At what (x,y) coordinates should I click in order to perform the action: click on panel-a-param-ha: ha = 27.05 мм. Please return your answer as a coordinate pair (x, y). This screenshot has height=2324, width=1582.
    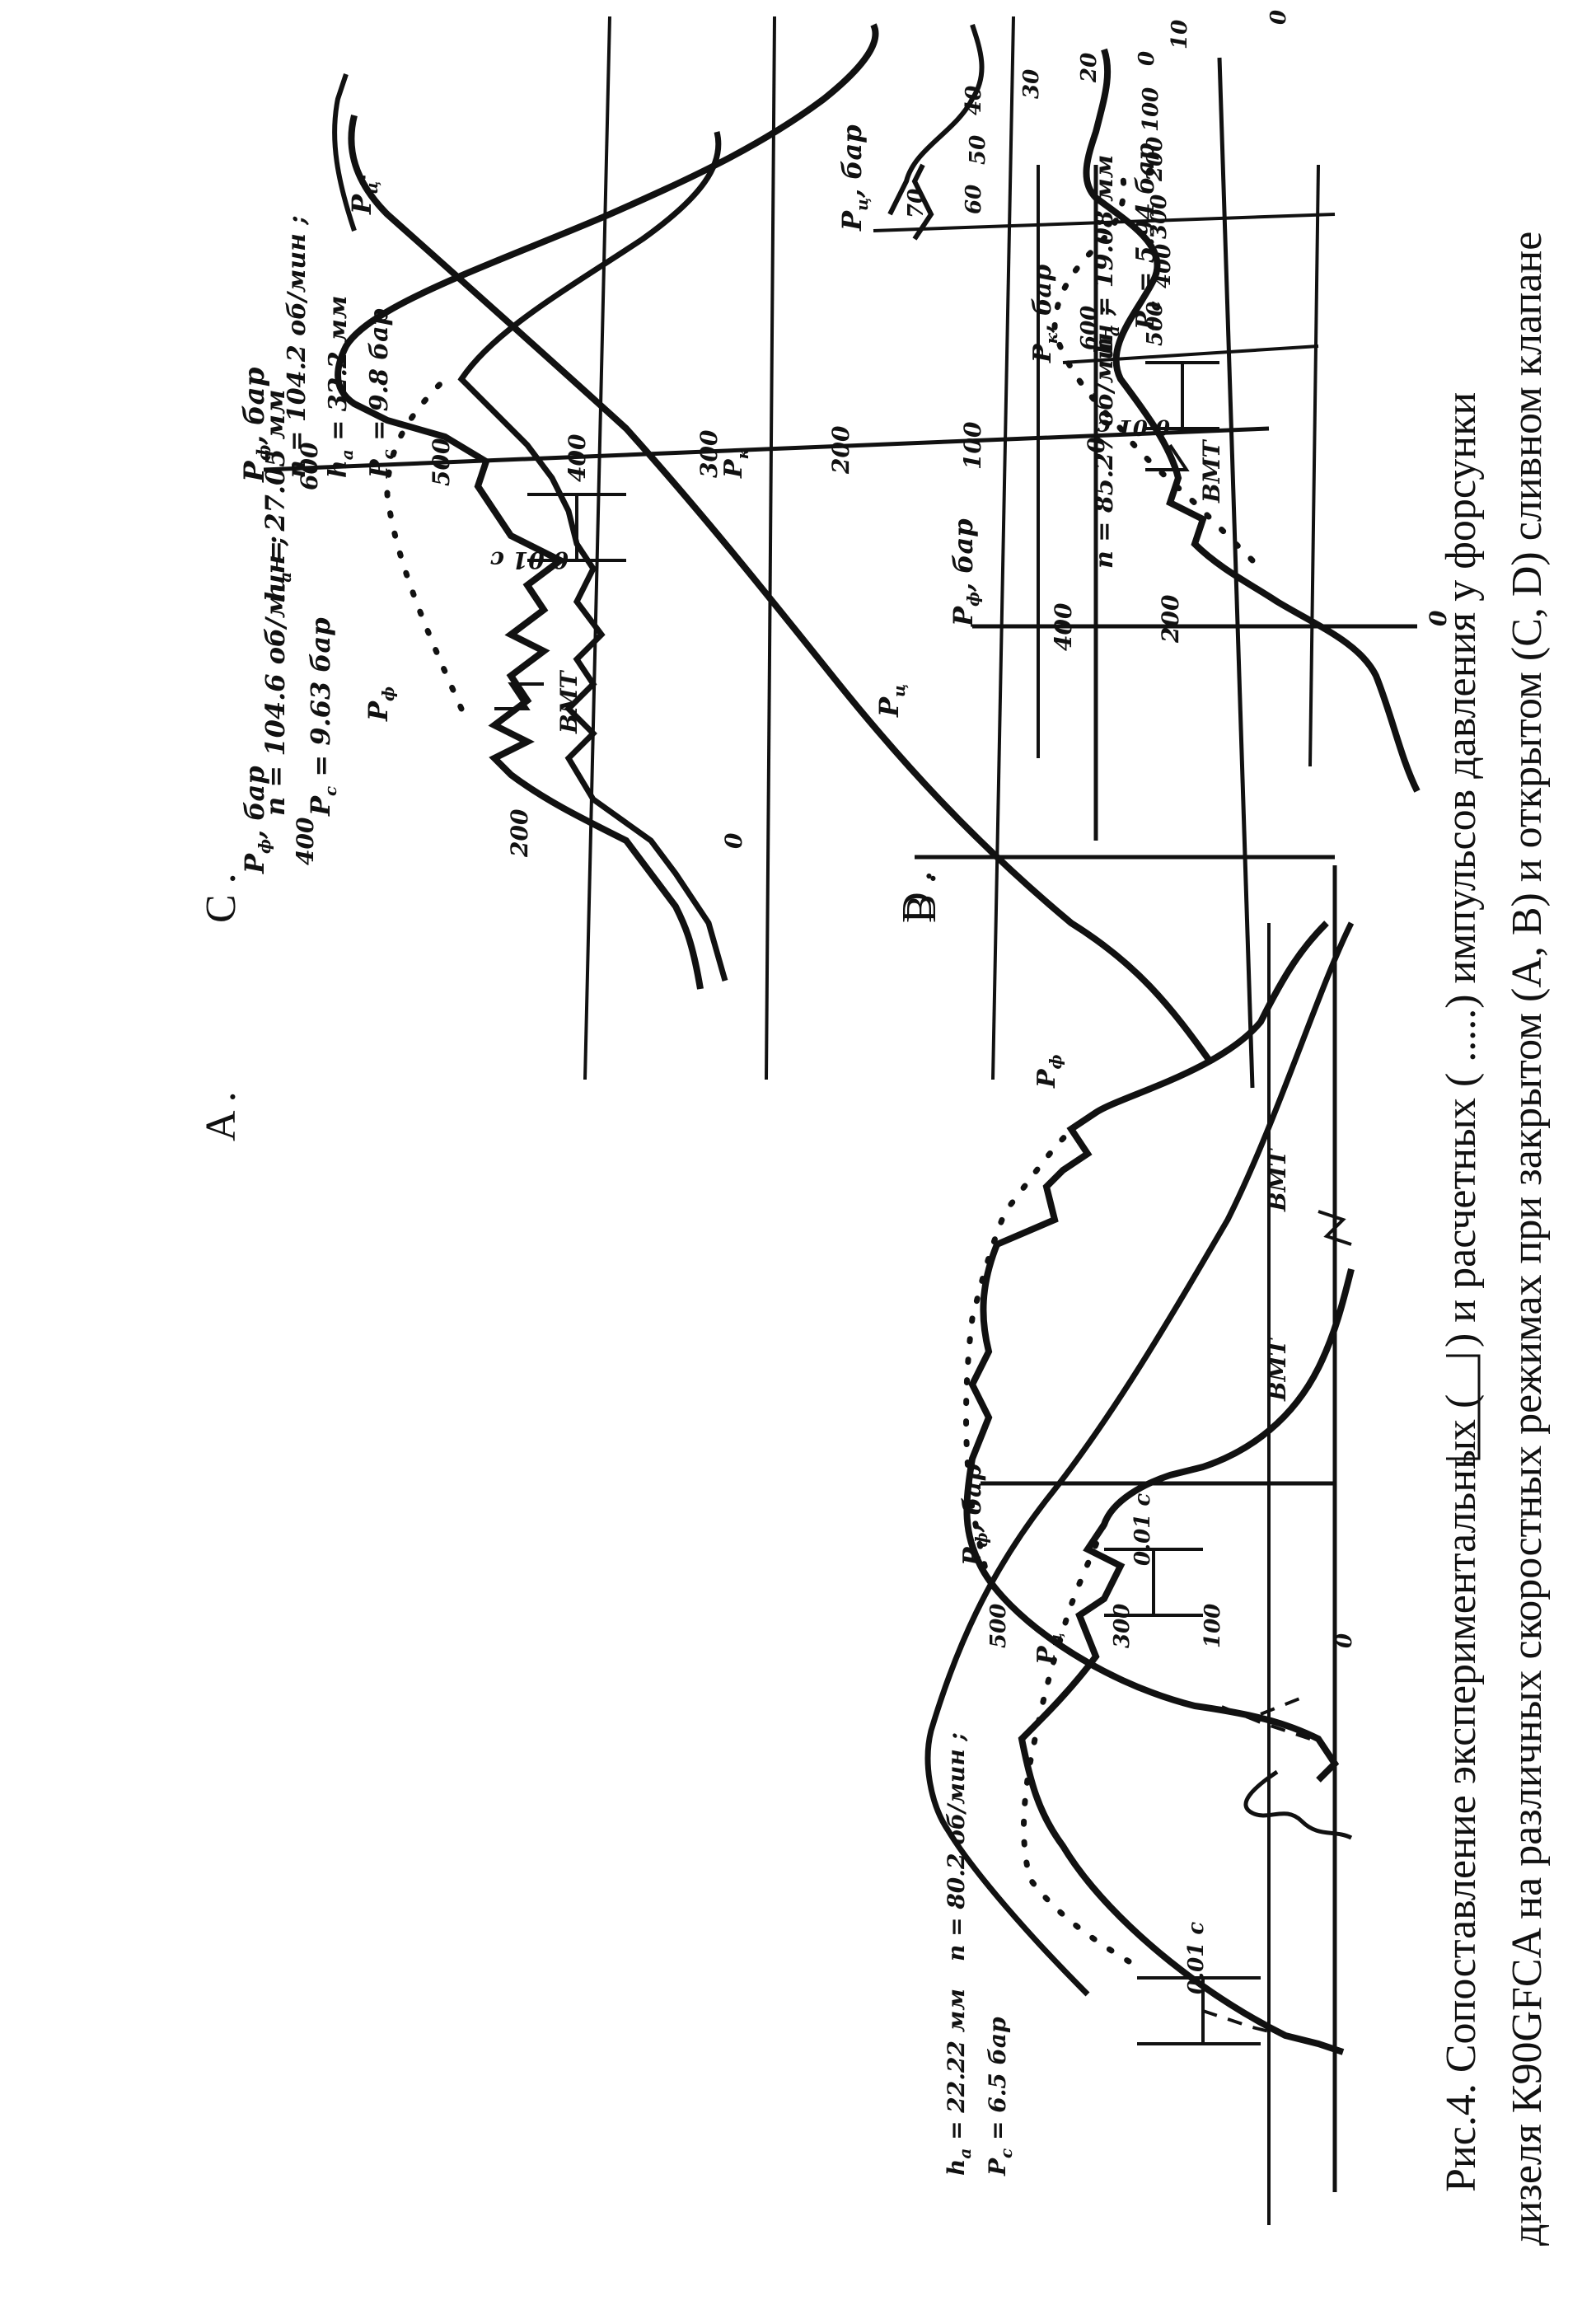
    Looking at the image, I should click on (277, 496).